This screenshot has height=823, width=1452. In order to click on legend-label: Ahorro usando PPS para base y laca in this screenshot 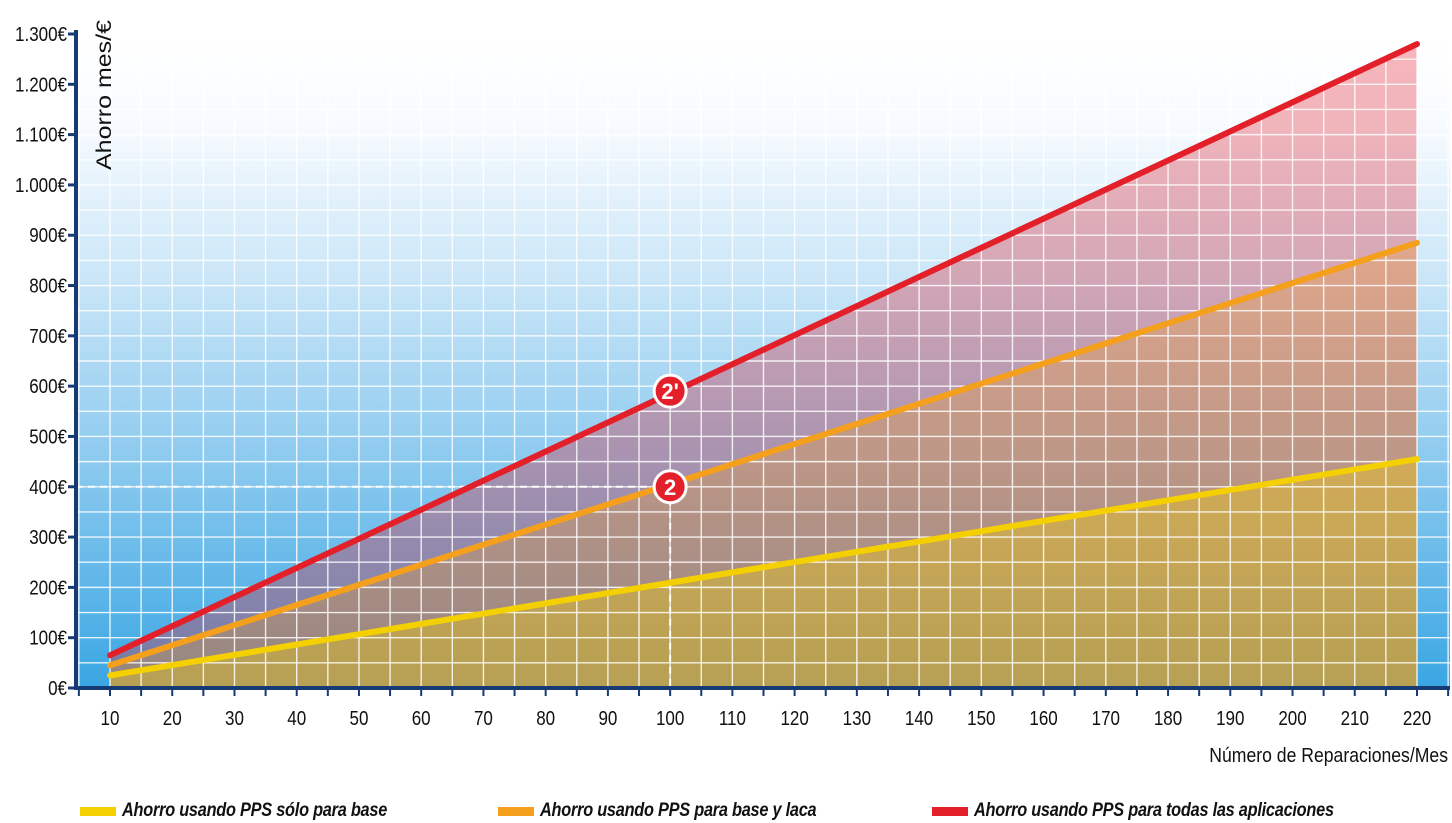, I will do `click(678, 810)`.